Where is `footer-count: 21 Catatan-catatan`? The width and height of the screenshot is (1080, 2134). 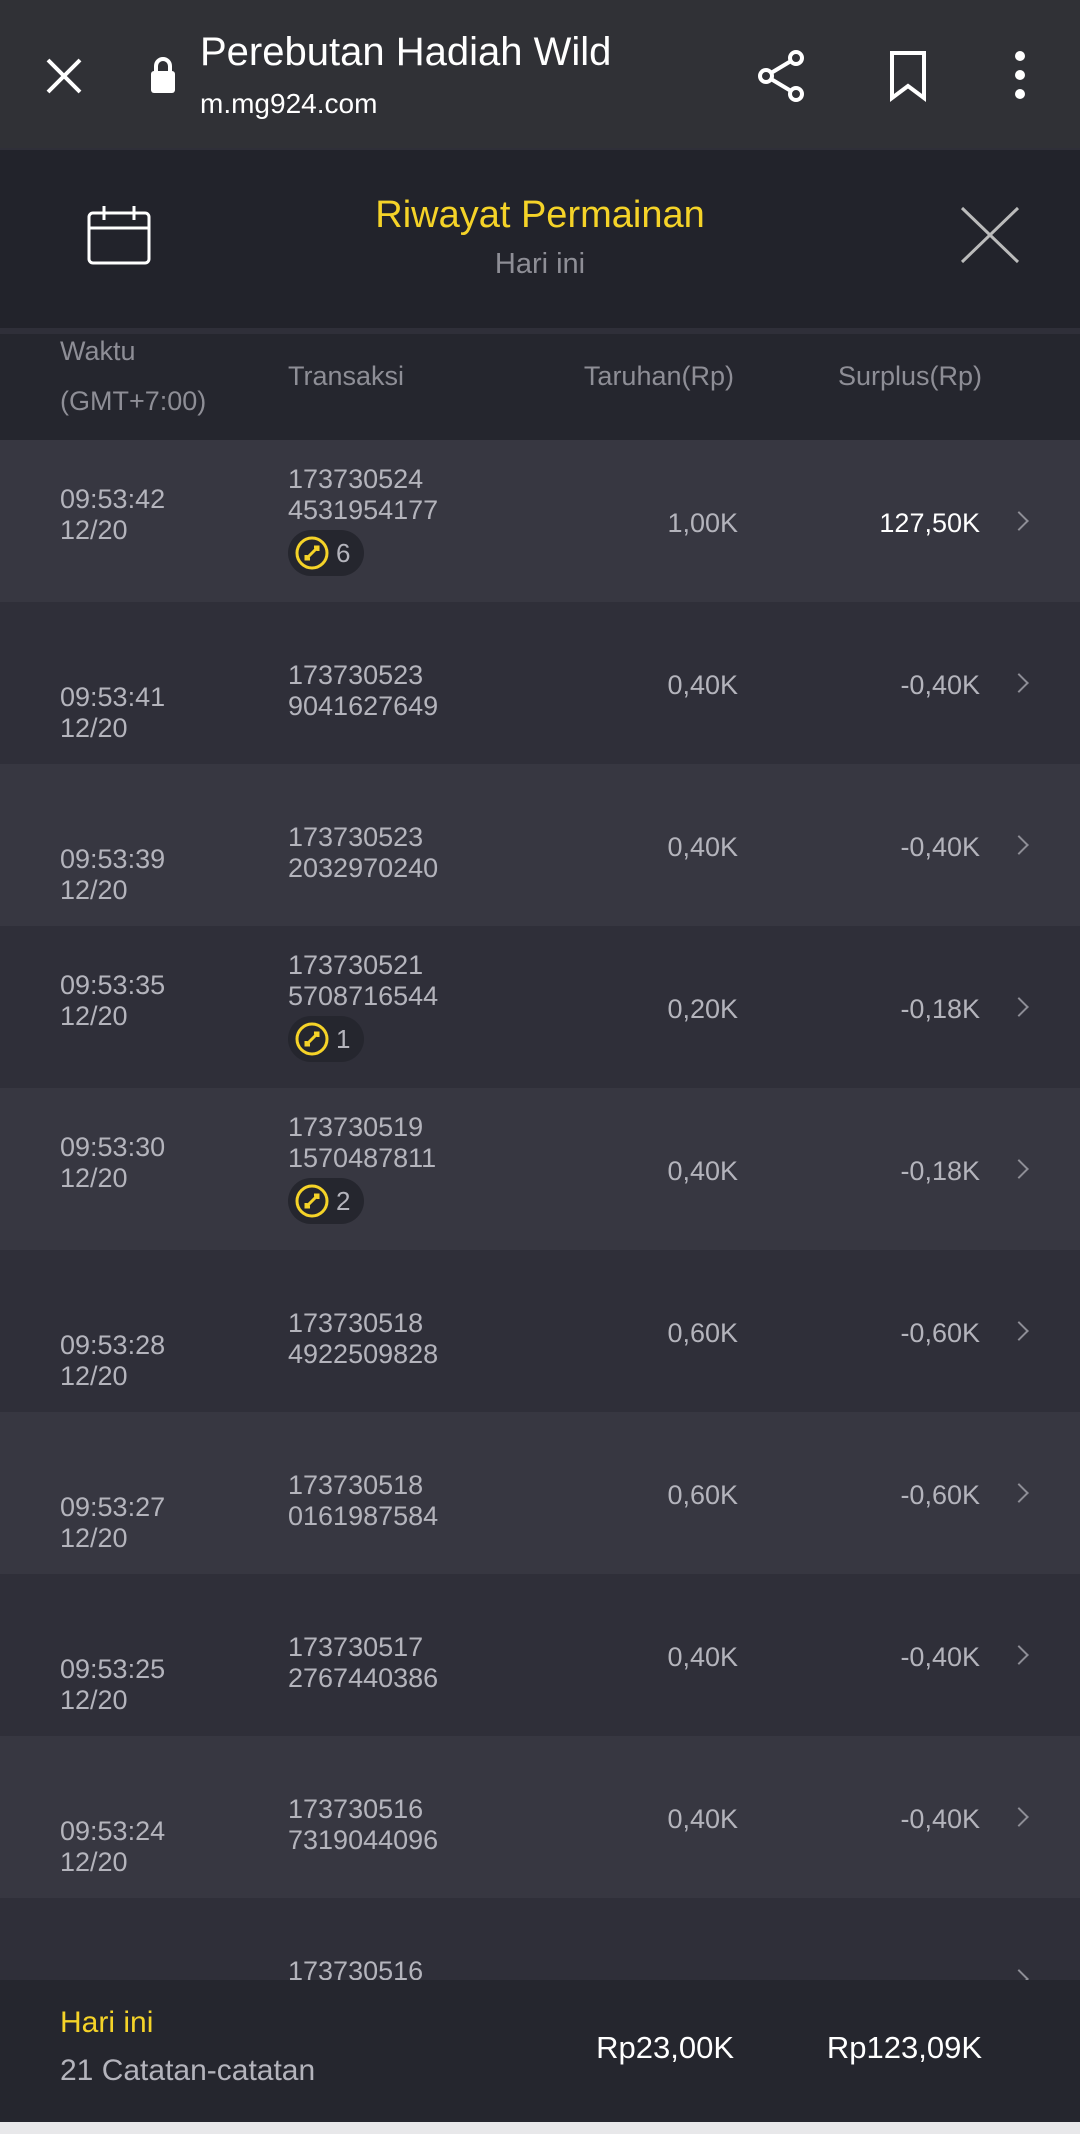 footer-count: 21 Catatan-catatan is located at coordinates (188, 2070).